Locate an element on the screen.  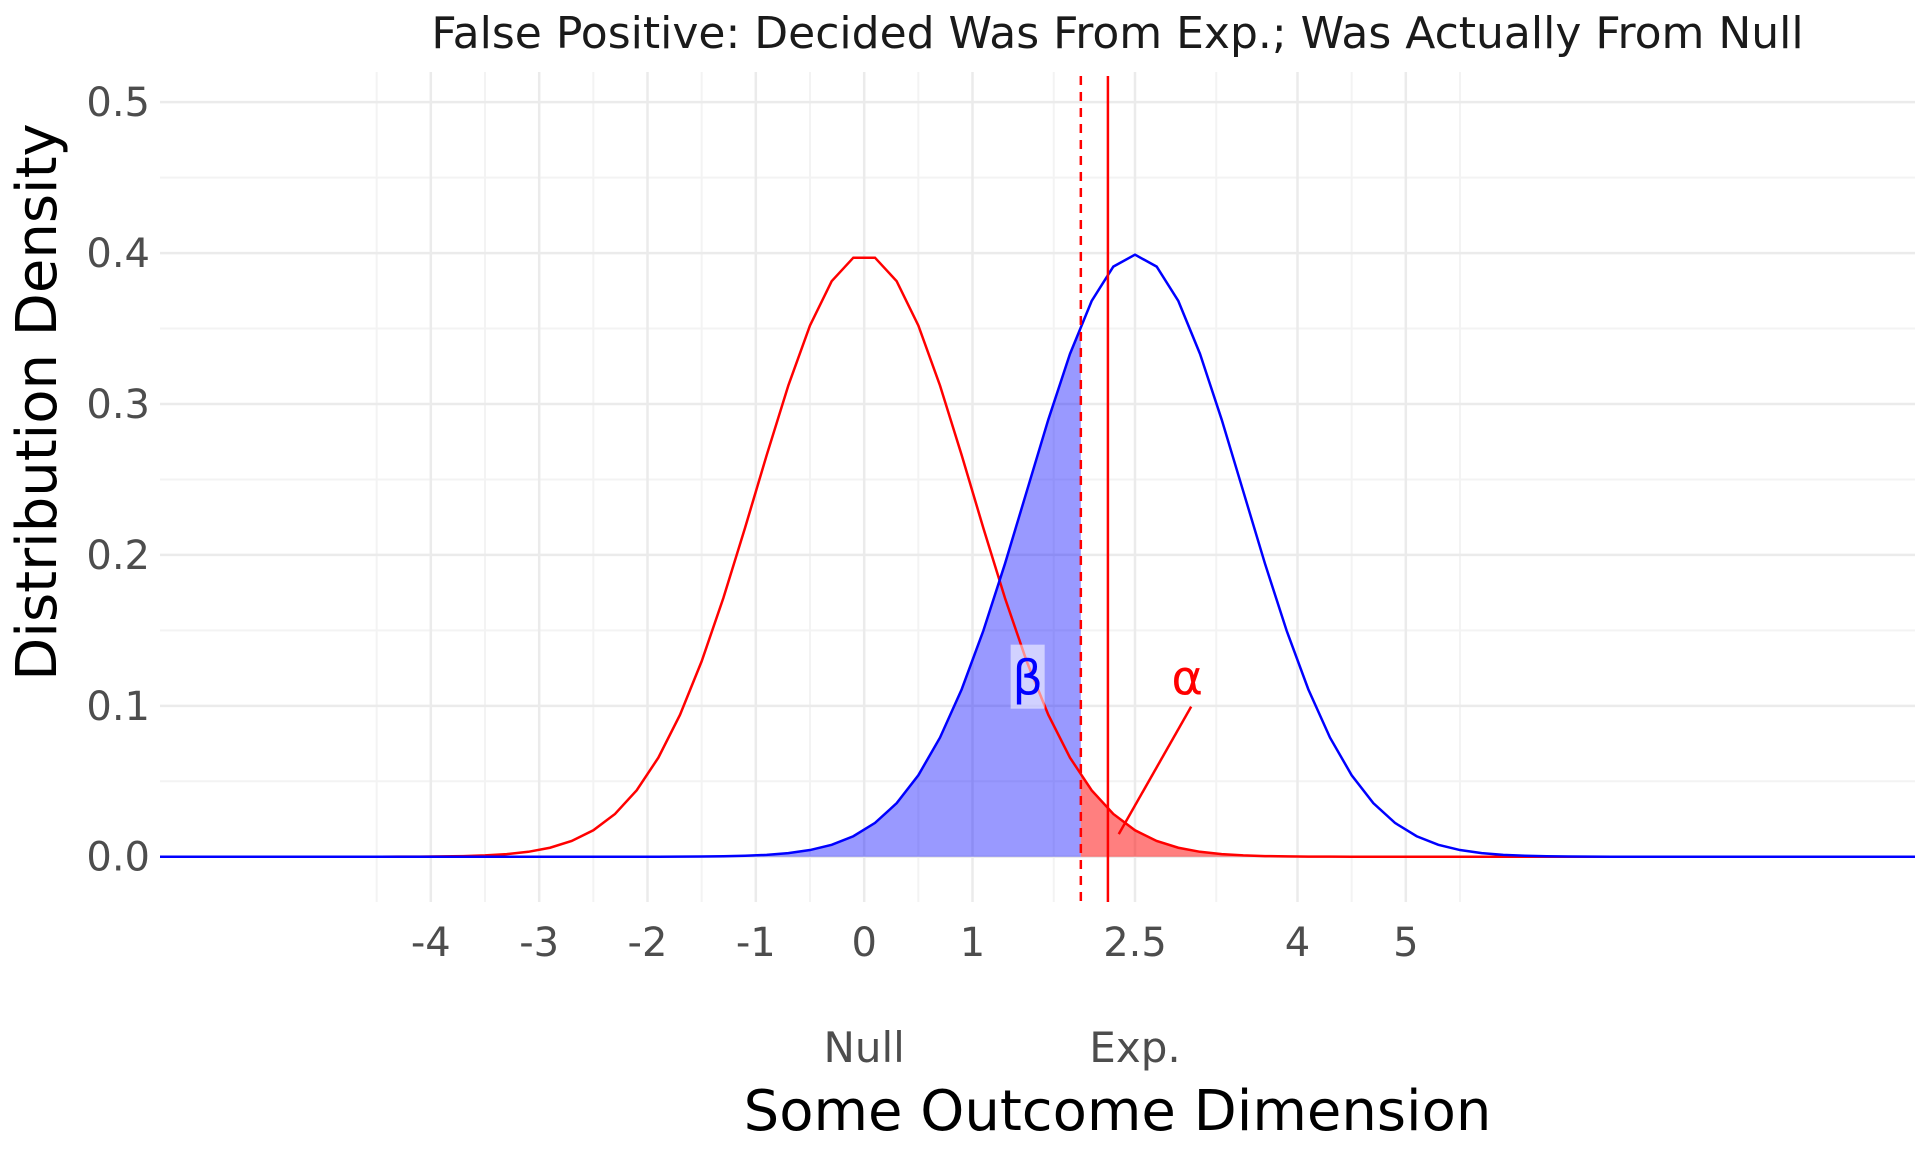
beta-label: β is located at coordinates (1027, 679).